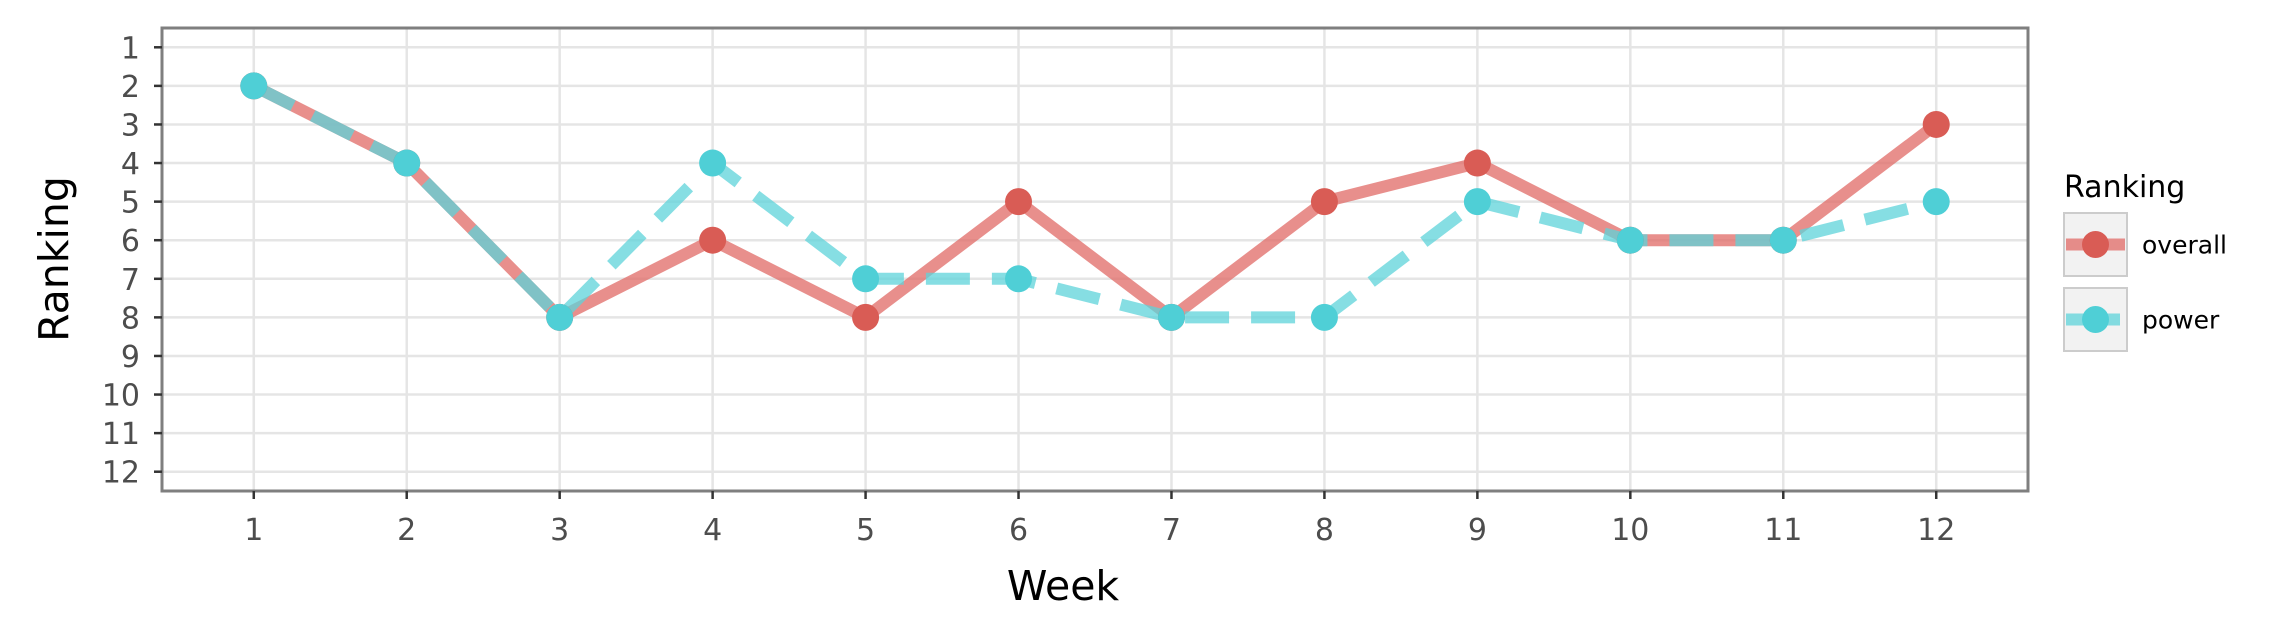 Image resolution: width=2276 pixels, height=641 pixels. Describe the element at coordinates (54, 259) in the screenshot. I see `y-axis-title: Ranking` at that location.